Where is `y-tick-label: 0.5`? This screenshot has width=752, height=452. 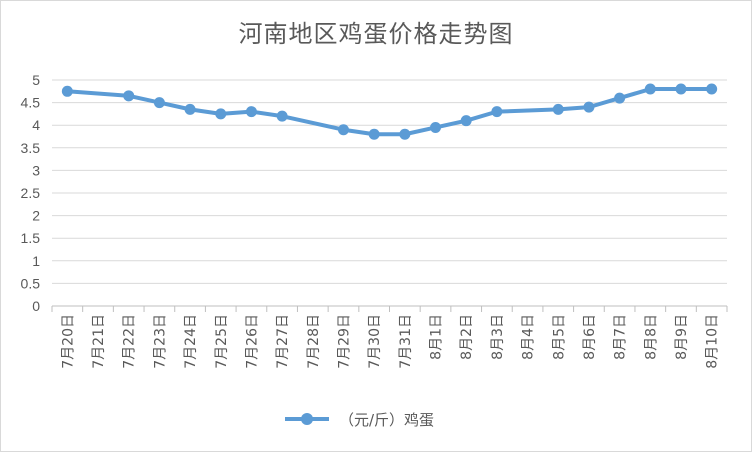
y-tick-label: 0.5 is located at coordinates (31, 283).